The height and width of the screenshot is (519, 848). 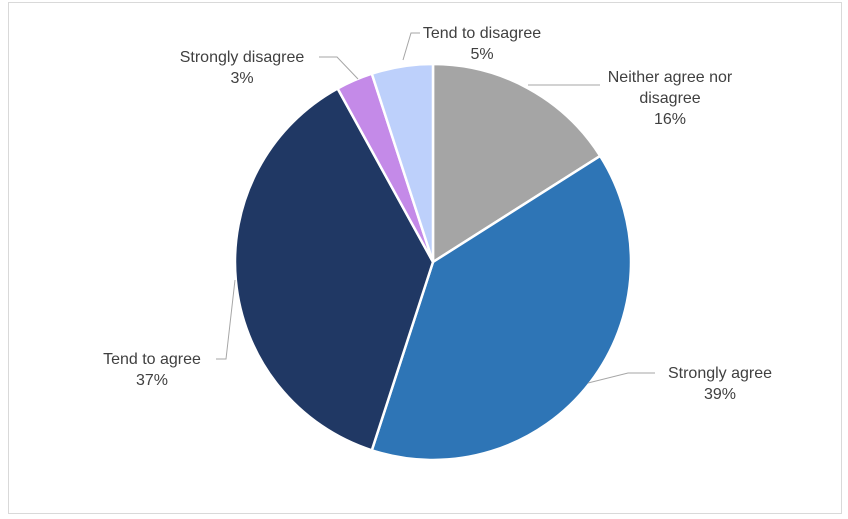 I want to click on data-label-category-neither-agree-nor-disagree: disagree, so click(x=669, y=98).